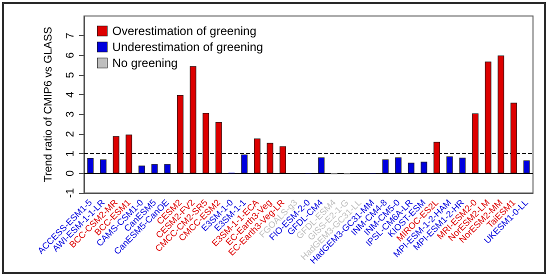  Describe the element at coordinates (70, 134) in the screenshot. I see `y-tick-label: 2` at that location.